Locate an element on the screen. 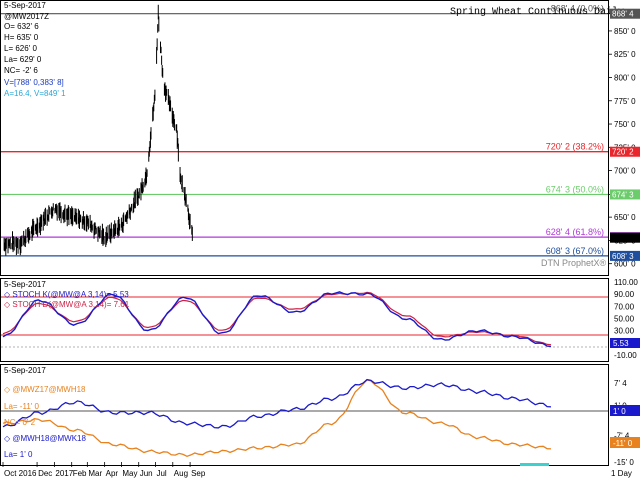 The image size is (640, 480). price-tick-label-9: 650' 0 is located at coordinates (625, 217).